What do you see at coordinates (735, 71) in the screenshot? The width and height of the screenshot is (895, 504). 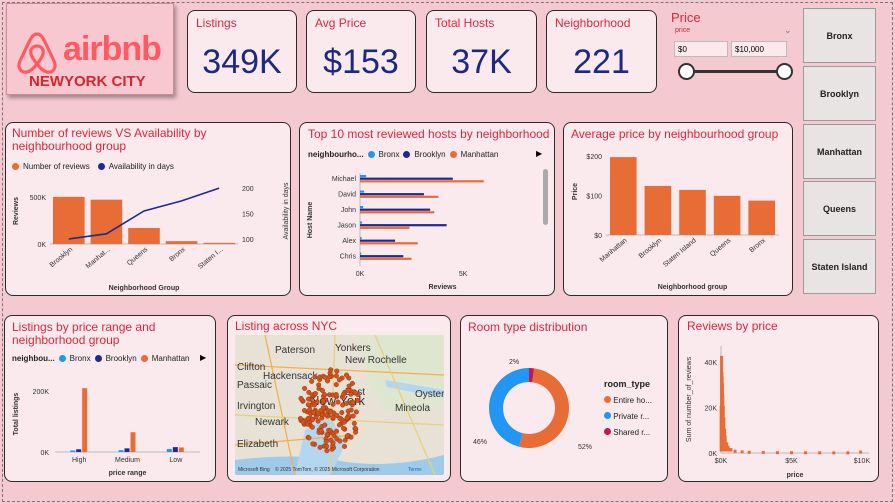 I see `price-range-track` at bounding box center [735, 71].